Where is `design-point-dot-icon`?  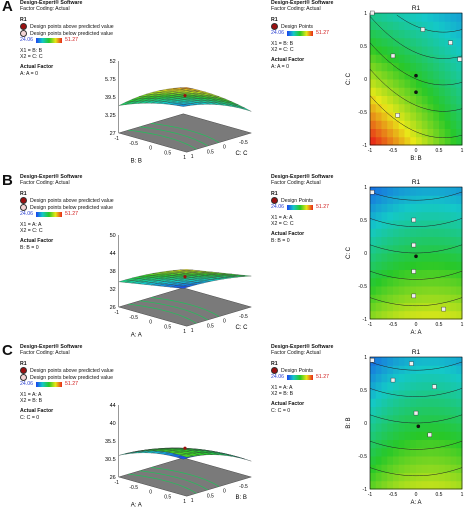 design-point-dot-icon is located at coordinates (274, 200).